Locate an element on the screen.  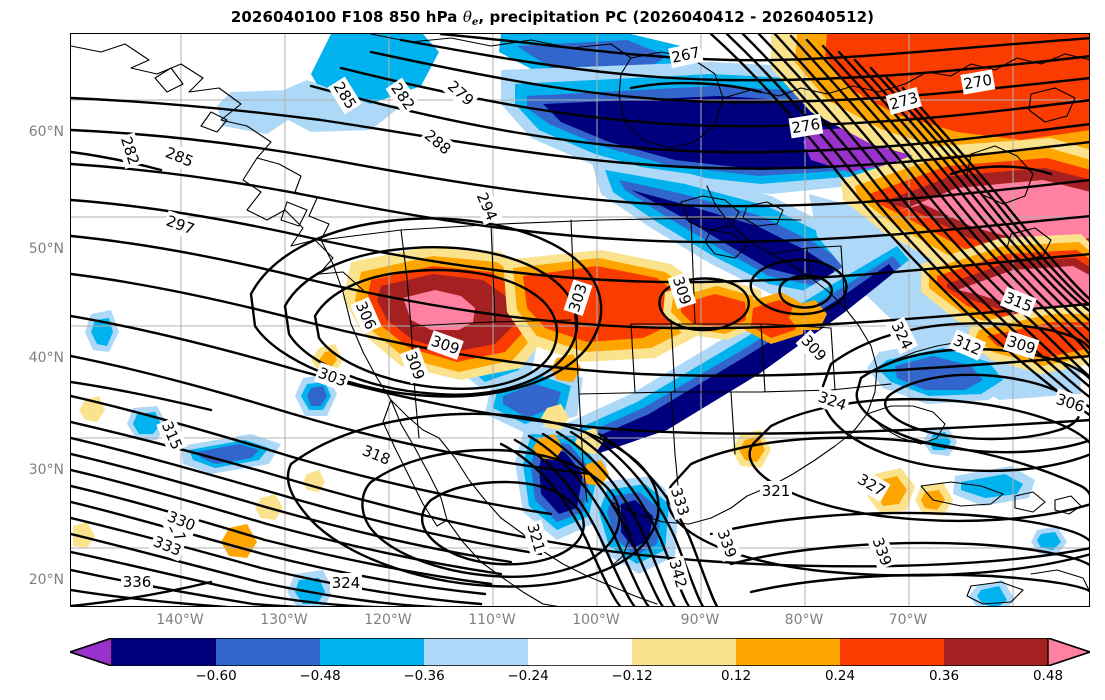
colorbar-svg is located at coordinates (580, 654).